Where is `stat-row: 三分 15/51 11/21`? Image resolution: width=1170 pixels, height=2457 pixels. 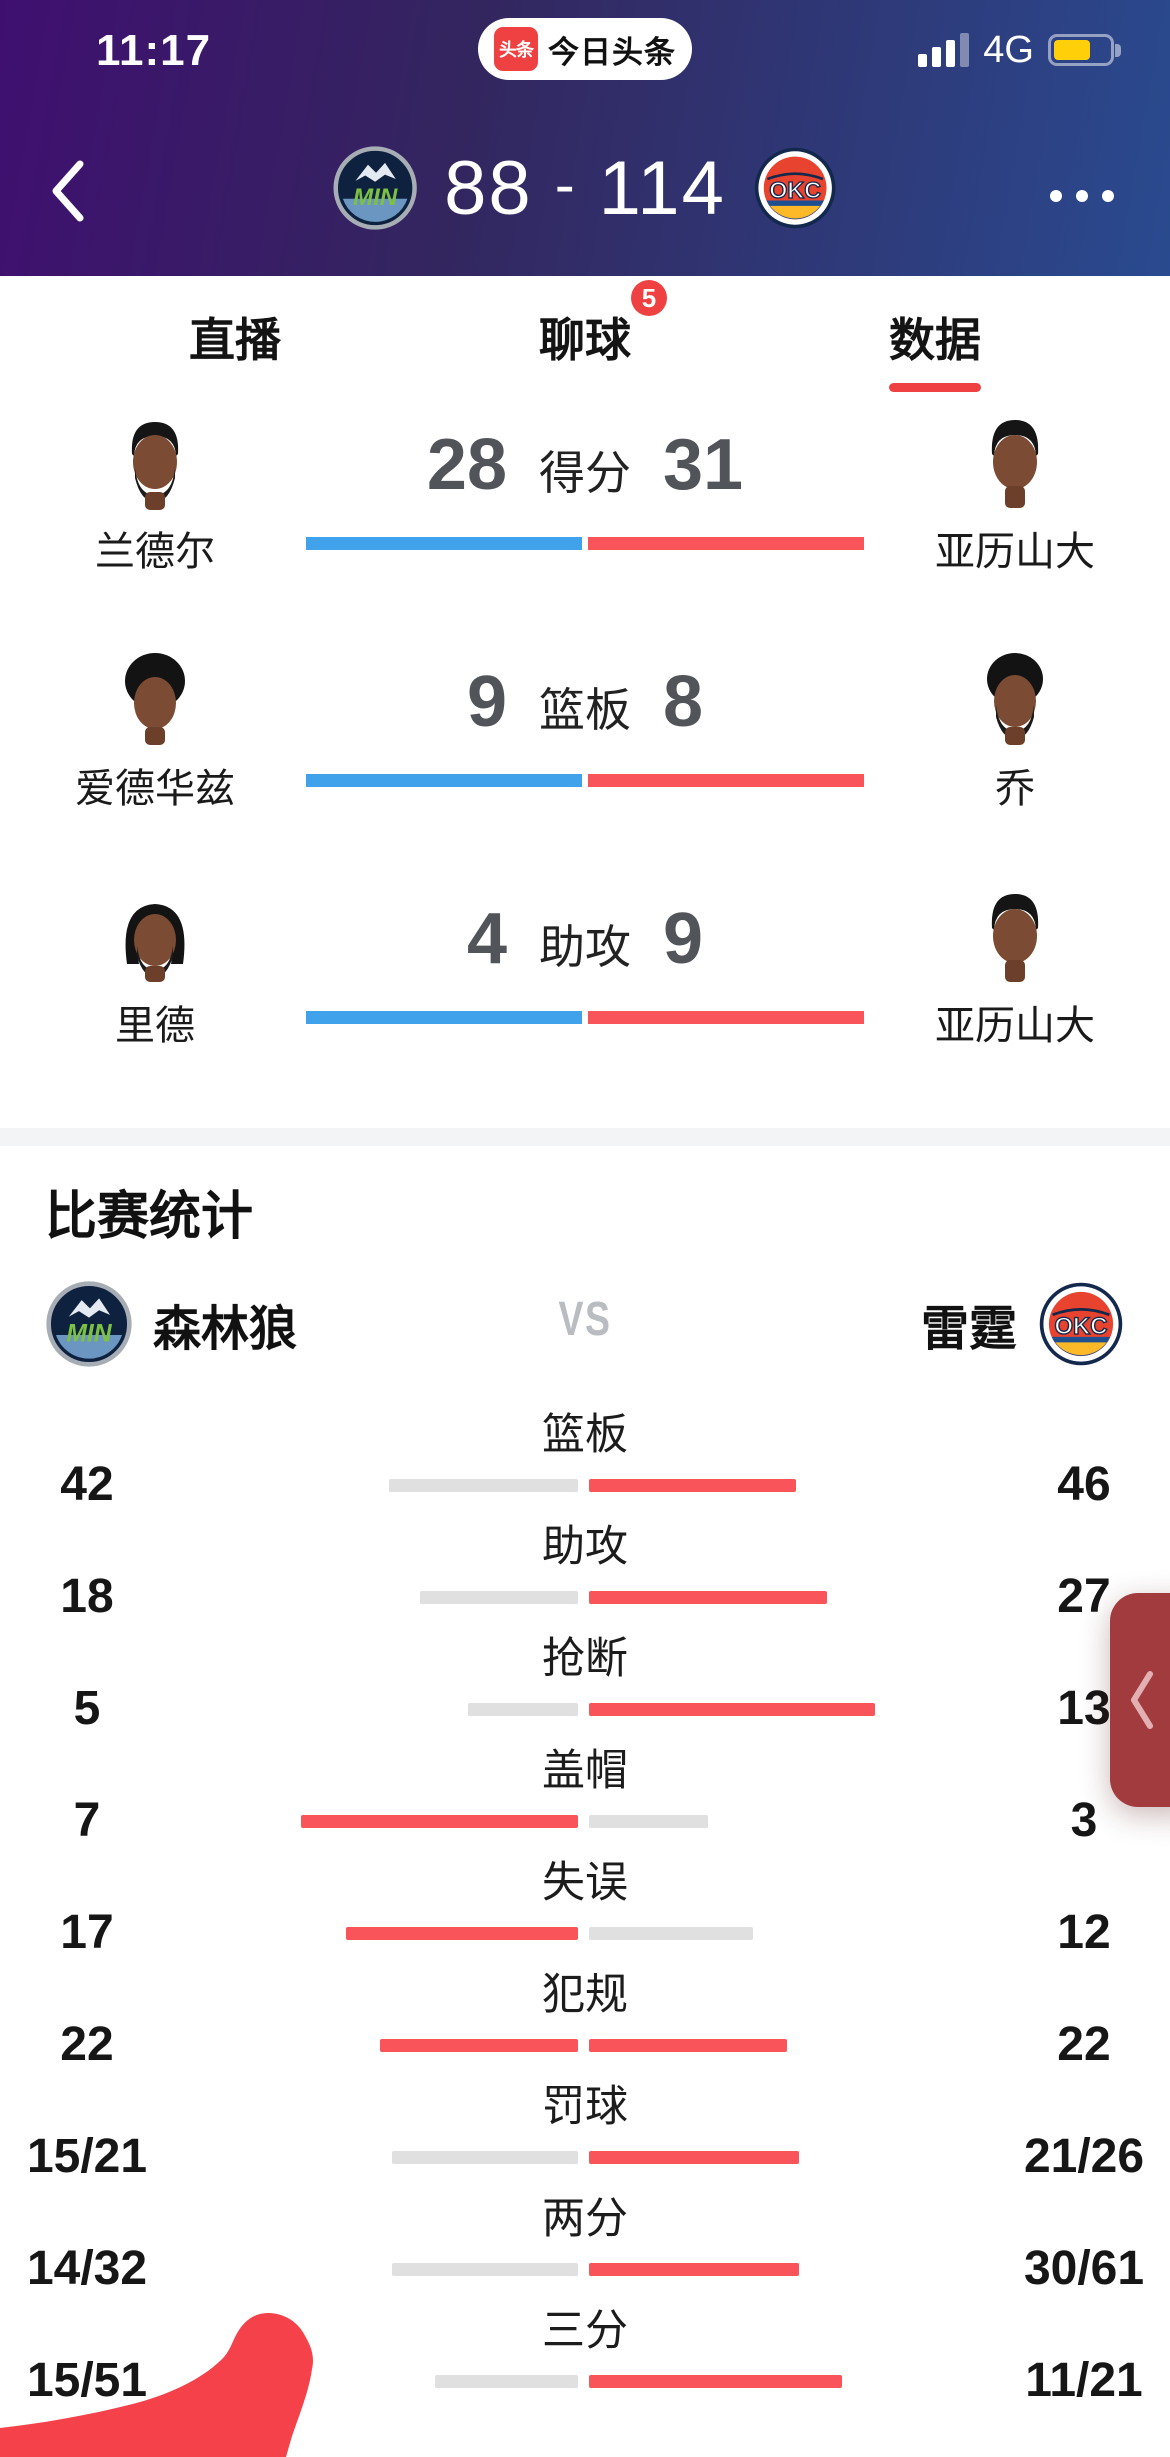
stat-row: 三分 15/51 11/21 is located at coordinates (585, 2362).